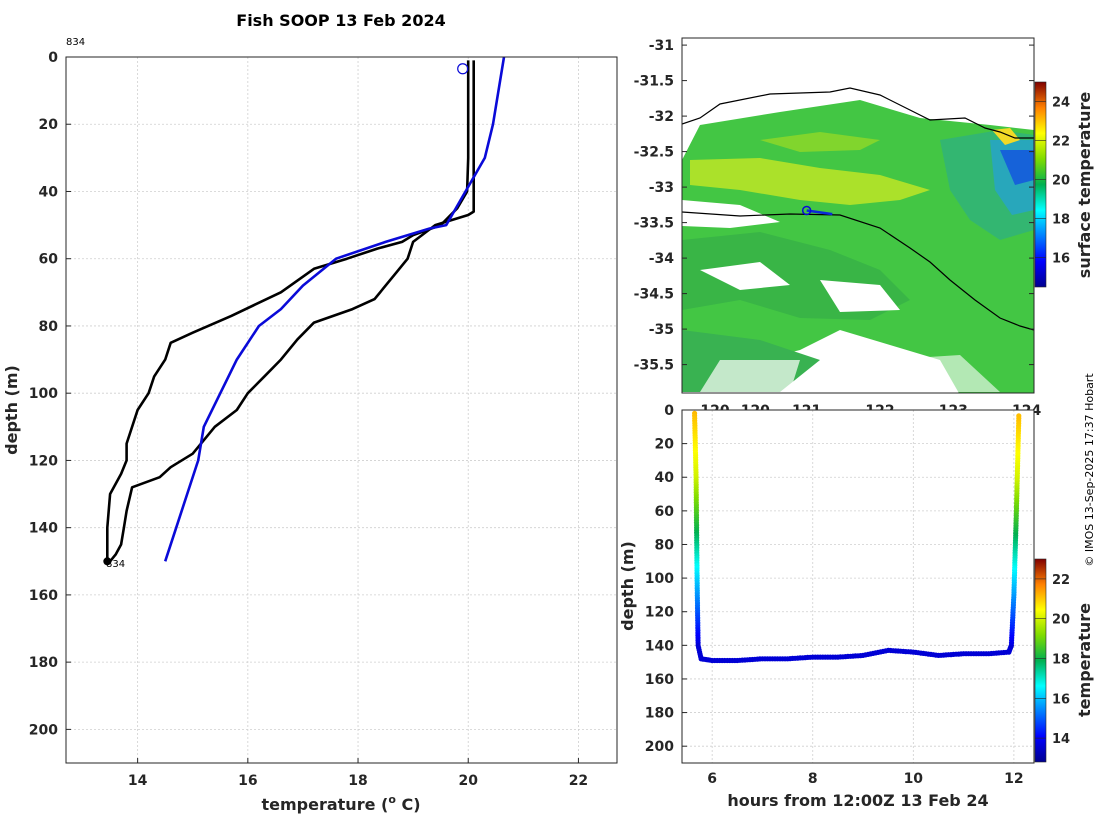 The height and width of the screenshot is (820, 1100). What do you see at coordinates (75, 42) in the screenshot?
I see `profile-top-id: 834` at bounding box center [75, 42].